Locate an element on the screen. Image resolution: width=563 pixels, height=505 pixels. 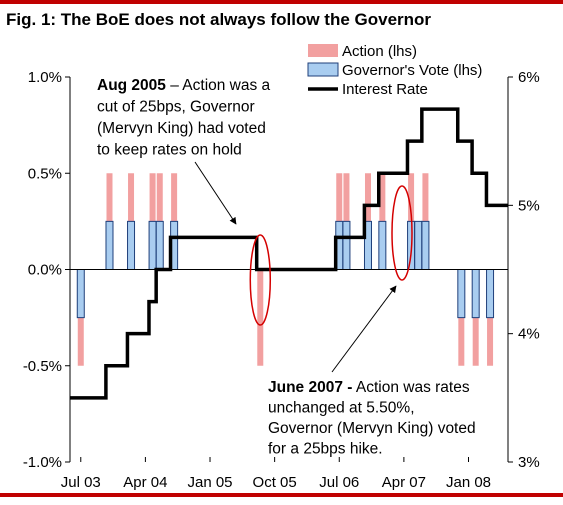
left-tick-label: 0.5% is located at coordinates (45, 173).